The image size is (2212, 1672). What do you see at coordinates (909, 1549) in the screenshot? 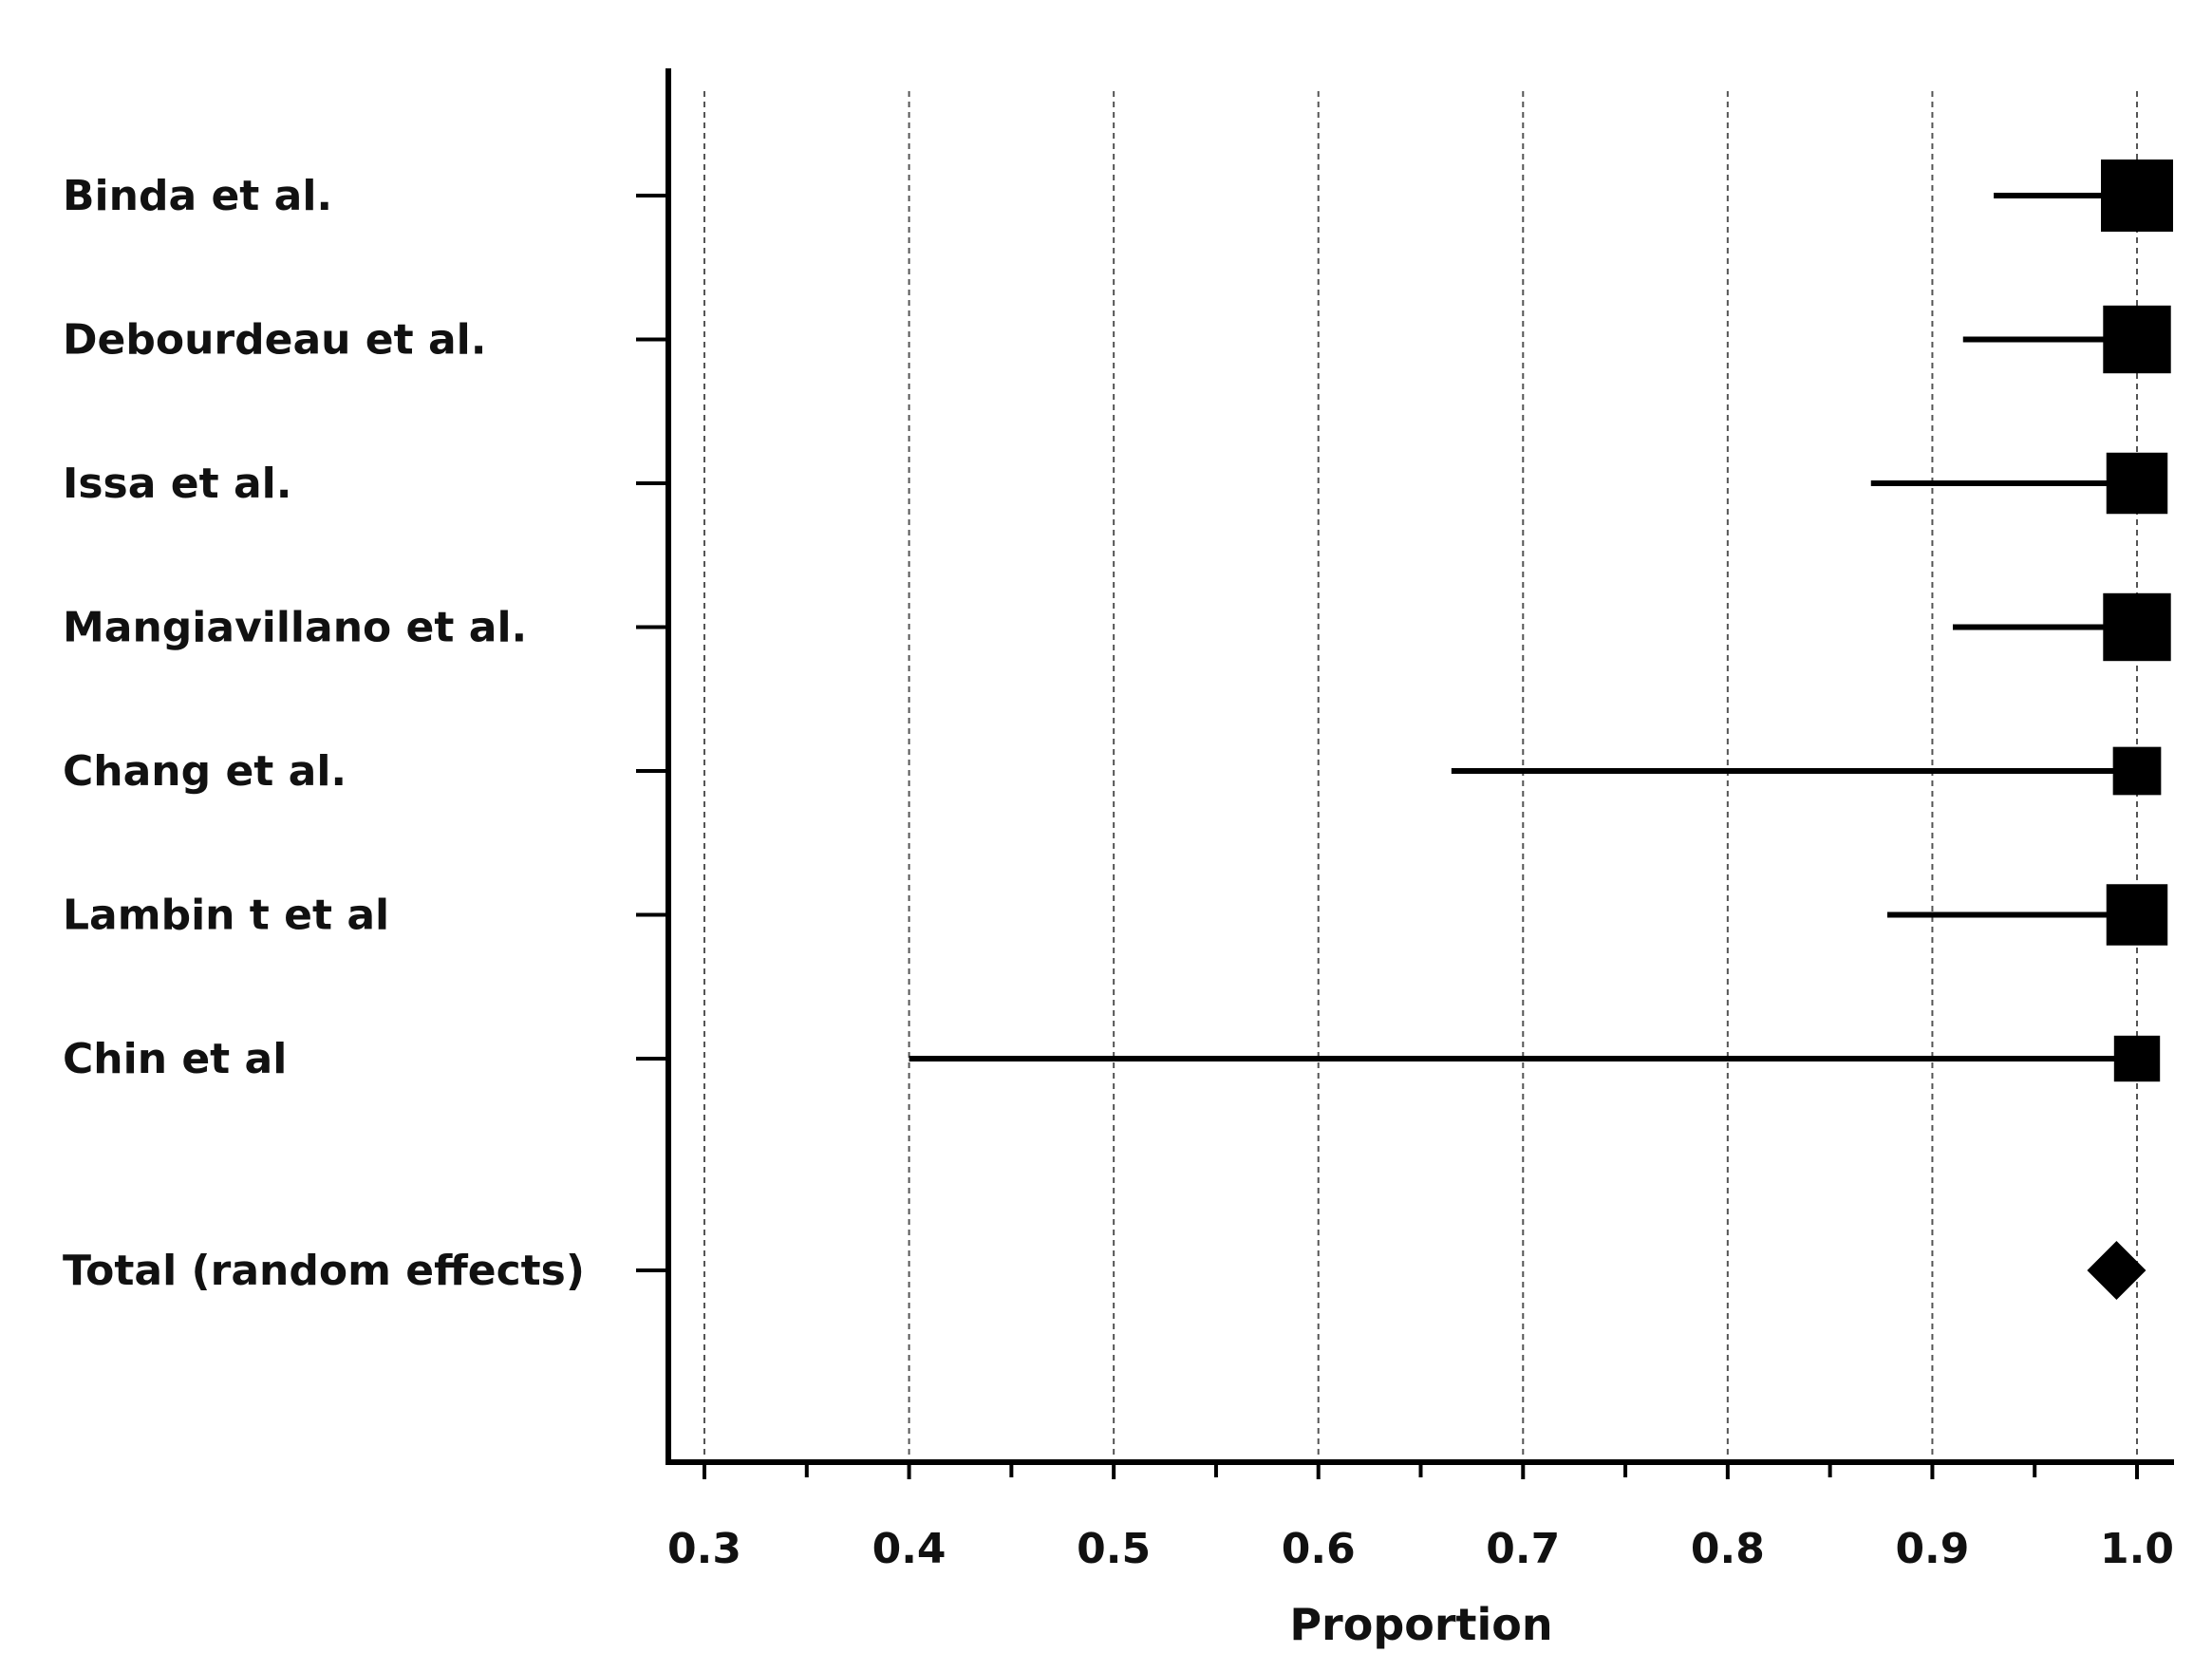
I see `x-tick-label: 0.4` at bounding box center [909, 1549].